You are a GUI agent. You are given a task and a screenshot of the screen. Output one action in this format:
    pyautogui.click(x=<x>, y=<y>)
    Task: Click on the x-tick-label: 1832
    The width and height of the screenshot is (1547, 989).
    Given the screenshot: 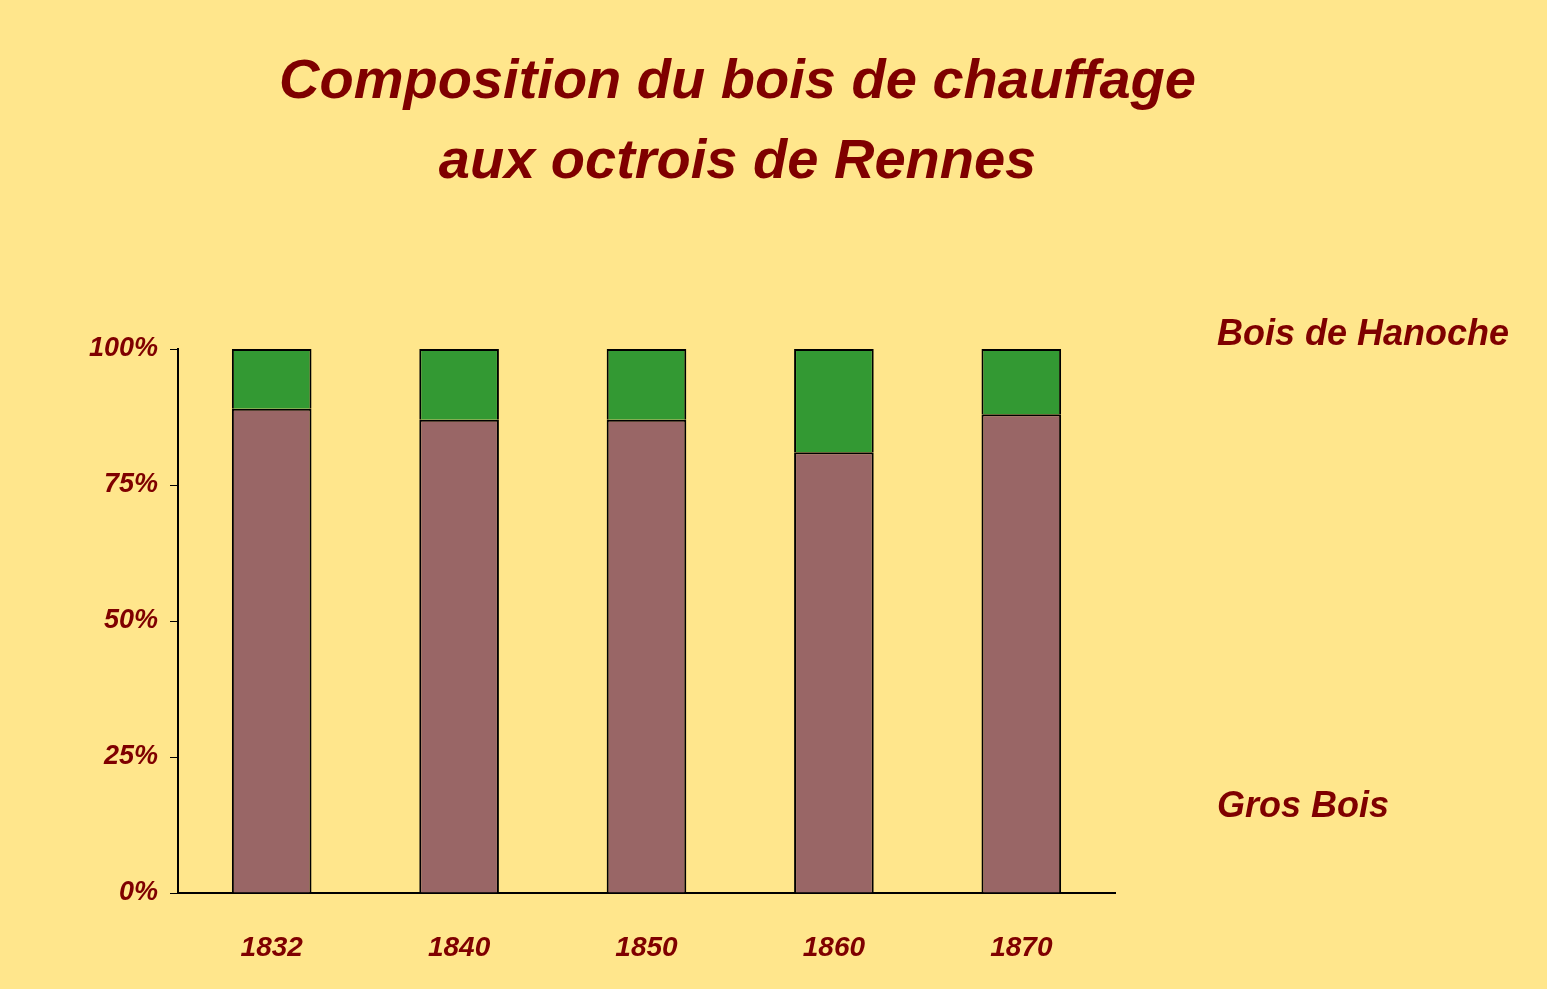 What is the action you would take?
    pyautogui.click(x=272, y=946)
    